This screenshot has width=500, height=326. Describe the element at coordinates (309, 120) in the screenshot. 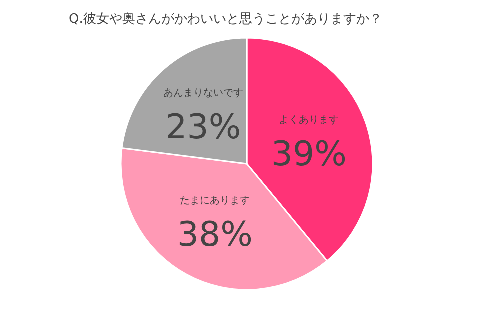

I see `slice-label: よくあります` at that location.